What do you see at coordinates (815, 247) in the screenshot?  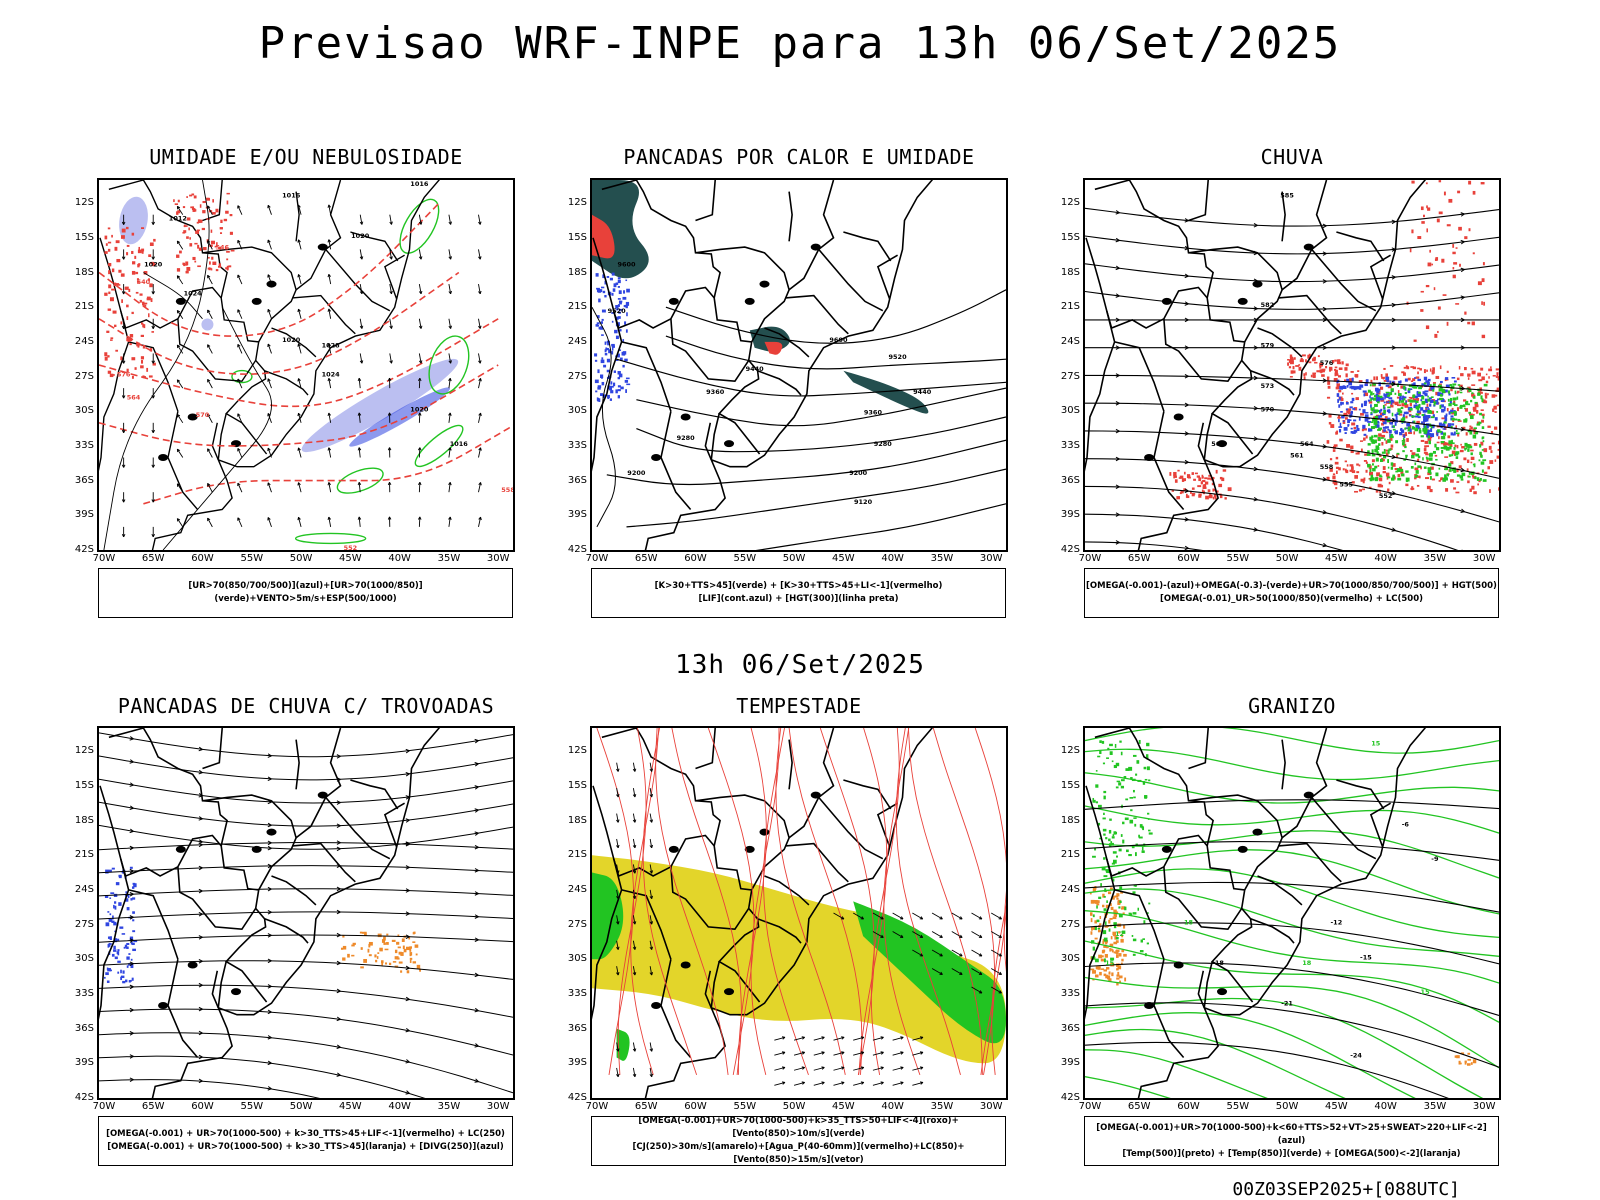 I see `lake` at bounding box center [815, 247].